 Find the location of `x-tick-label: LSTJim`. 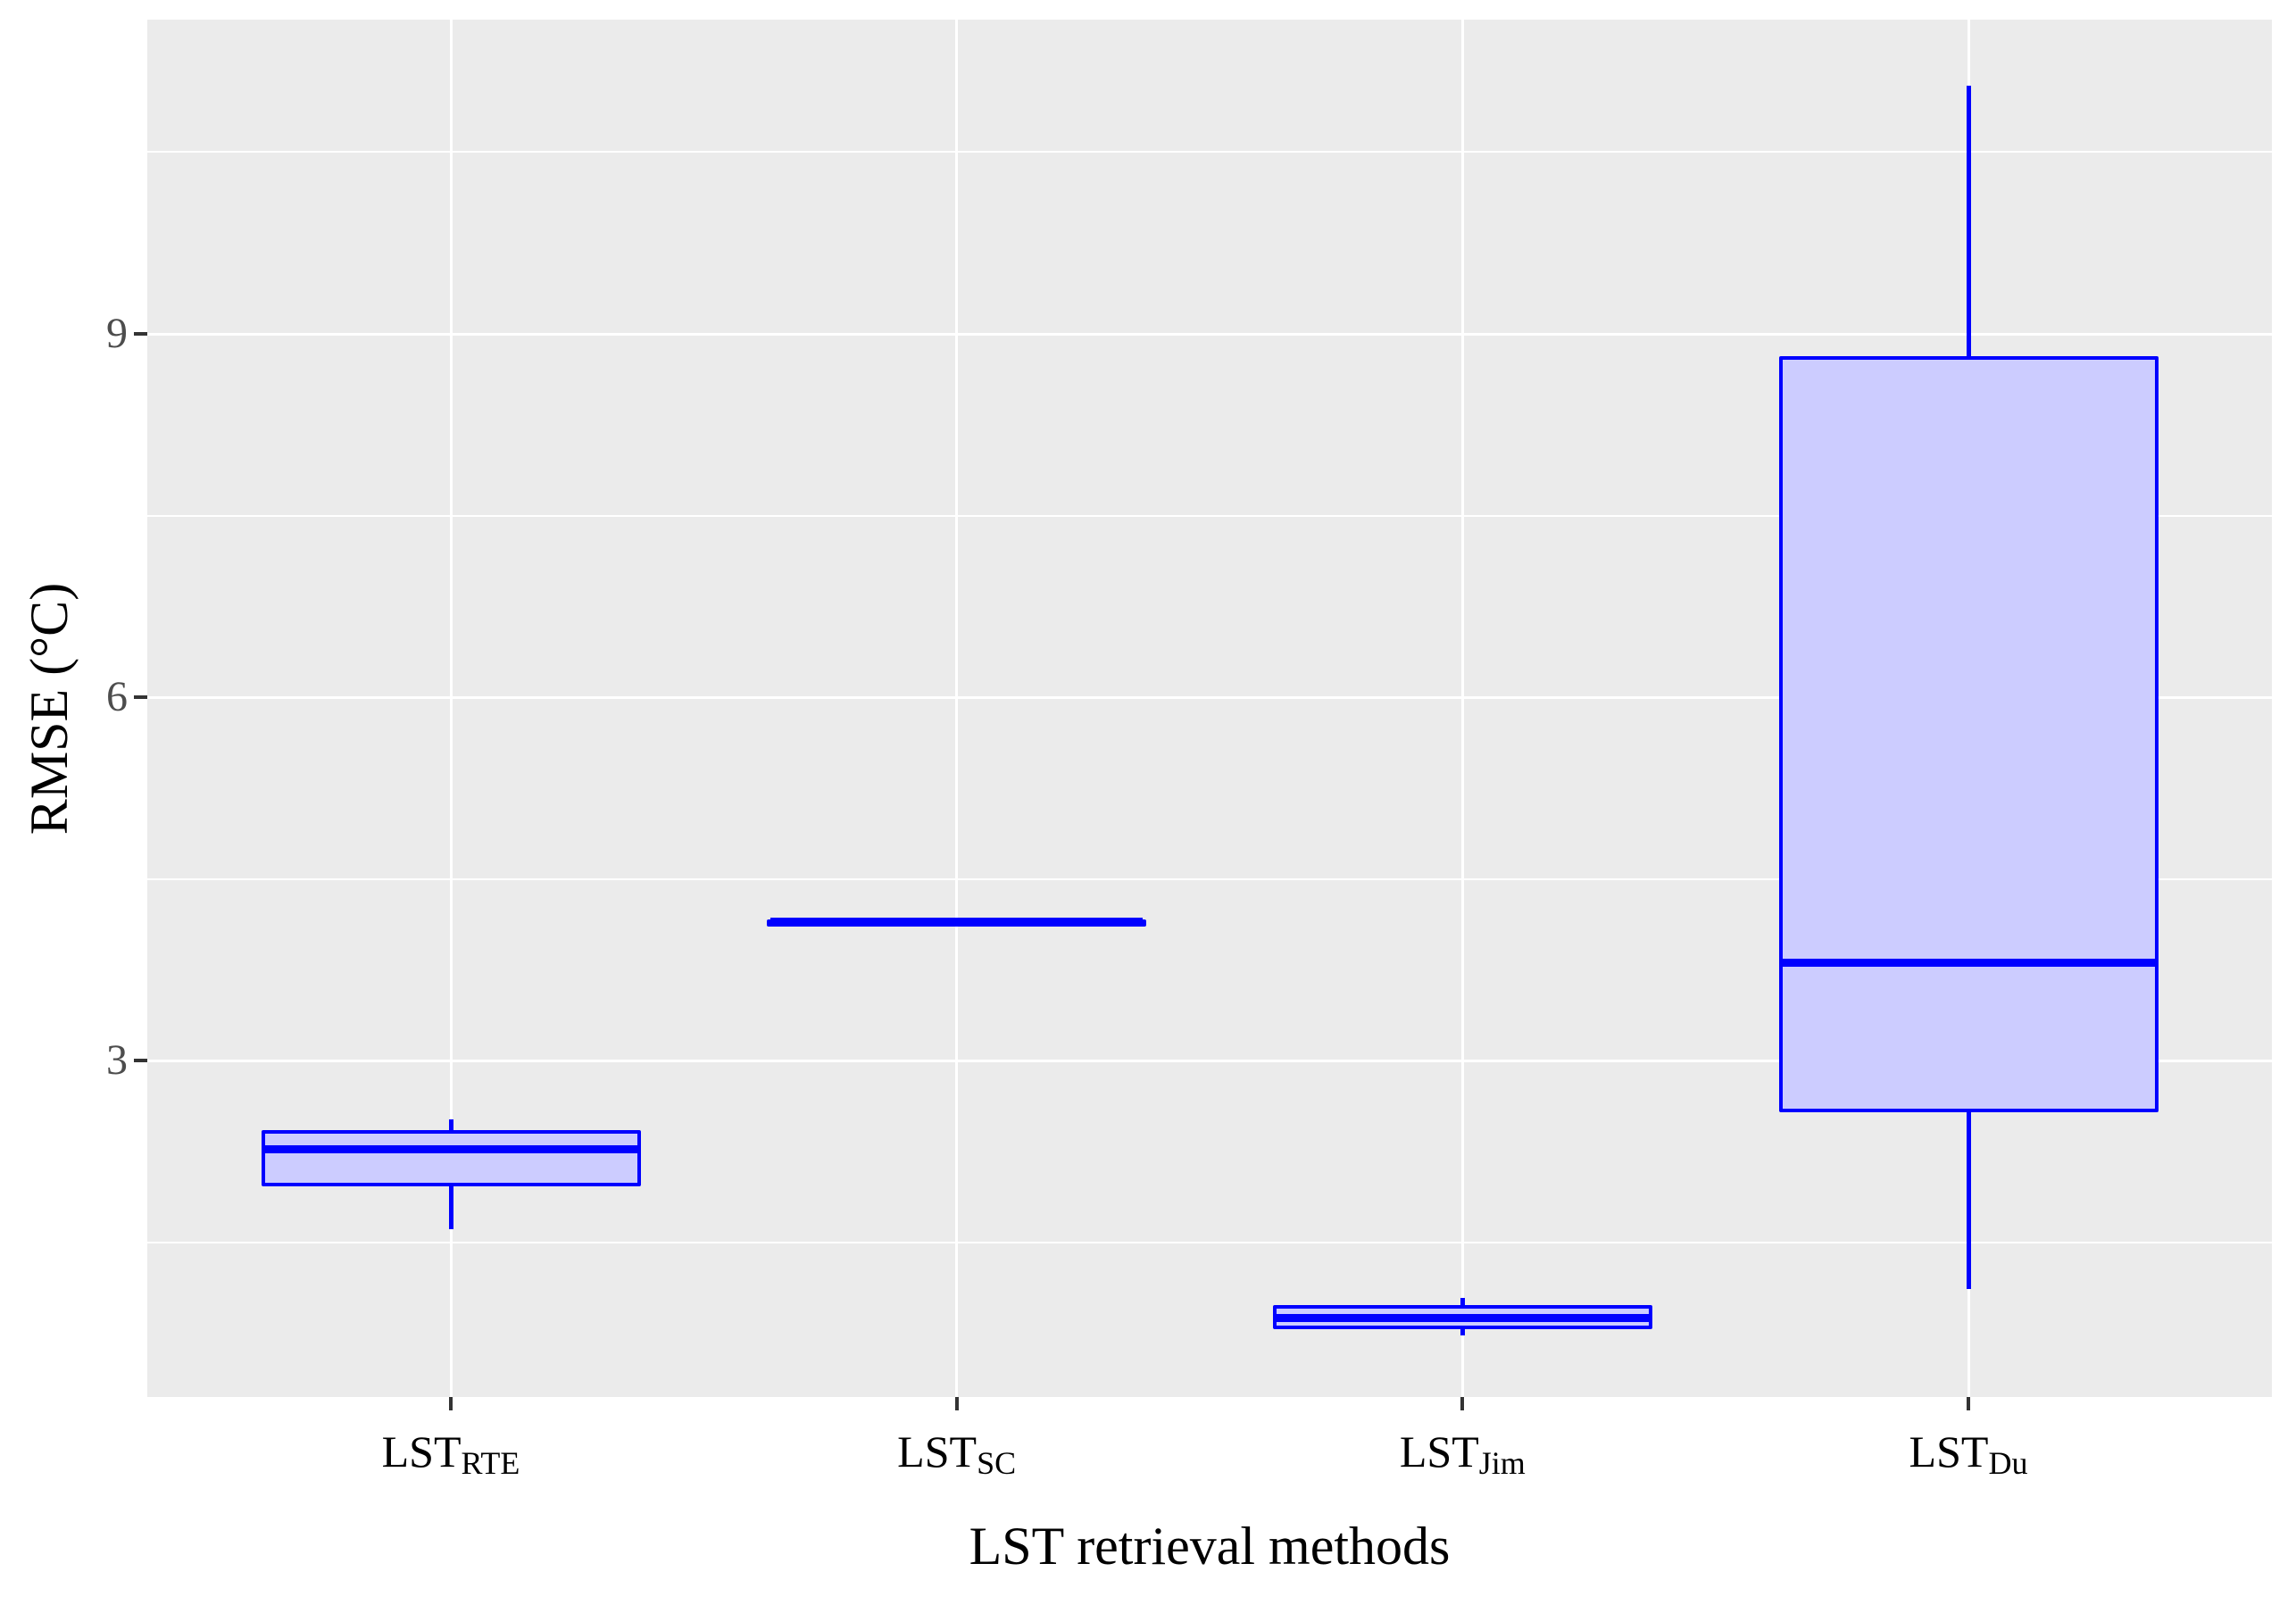

x-tick-label: LSTJim is located at coordinates (1462, 1452).